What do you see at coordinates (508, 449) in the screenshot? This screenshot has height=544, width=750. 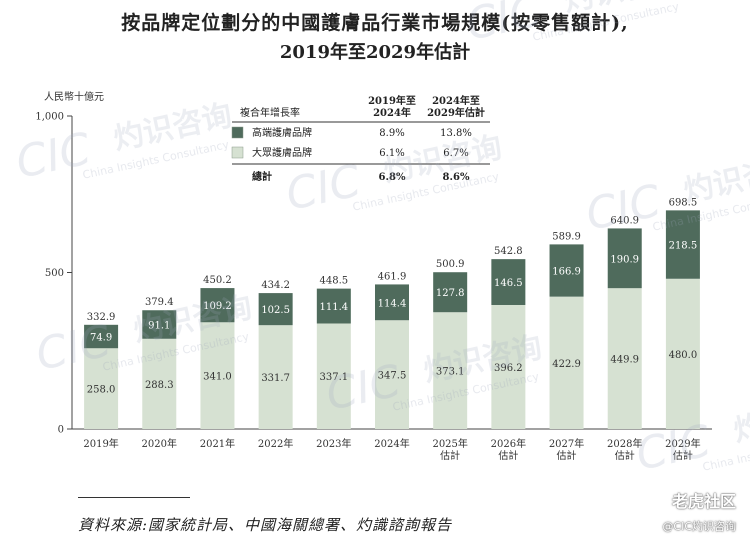 I see `x-tick-label: 2026年估計` at bounding box center [508, 449].